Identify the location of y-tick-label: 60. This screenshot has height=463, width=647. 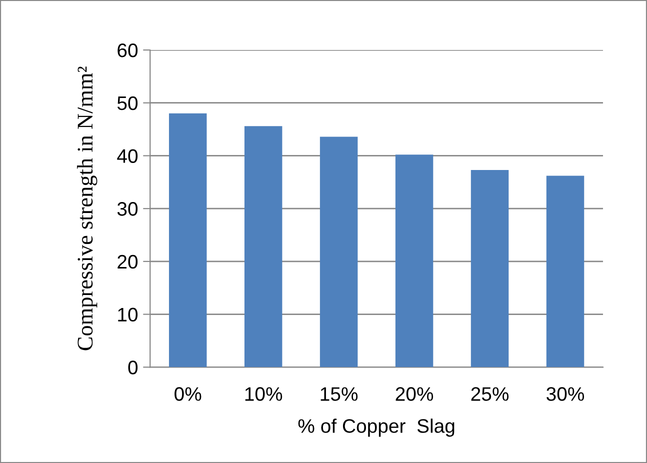
(128, 50).